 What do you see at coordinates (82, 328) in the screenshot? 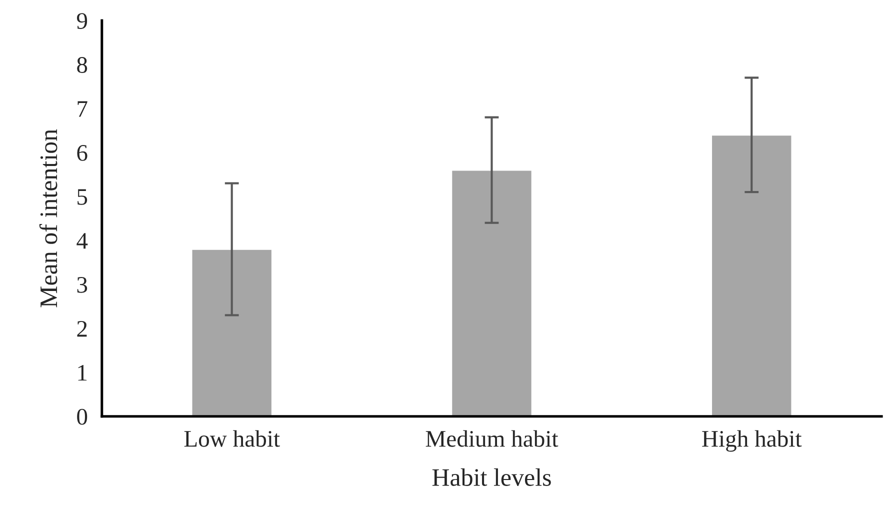
I see `y-tick-label: 2` at bounding box center [82, 328].